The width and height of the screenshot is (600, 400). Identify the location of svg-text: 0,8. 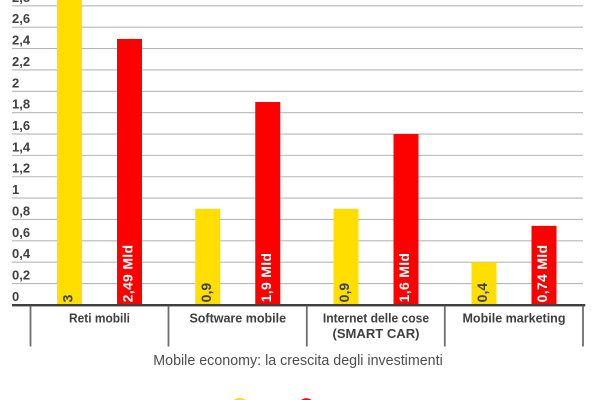
(21, 210).